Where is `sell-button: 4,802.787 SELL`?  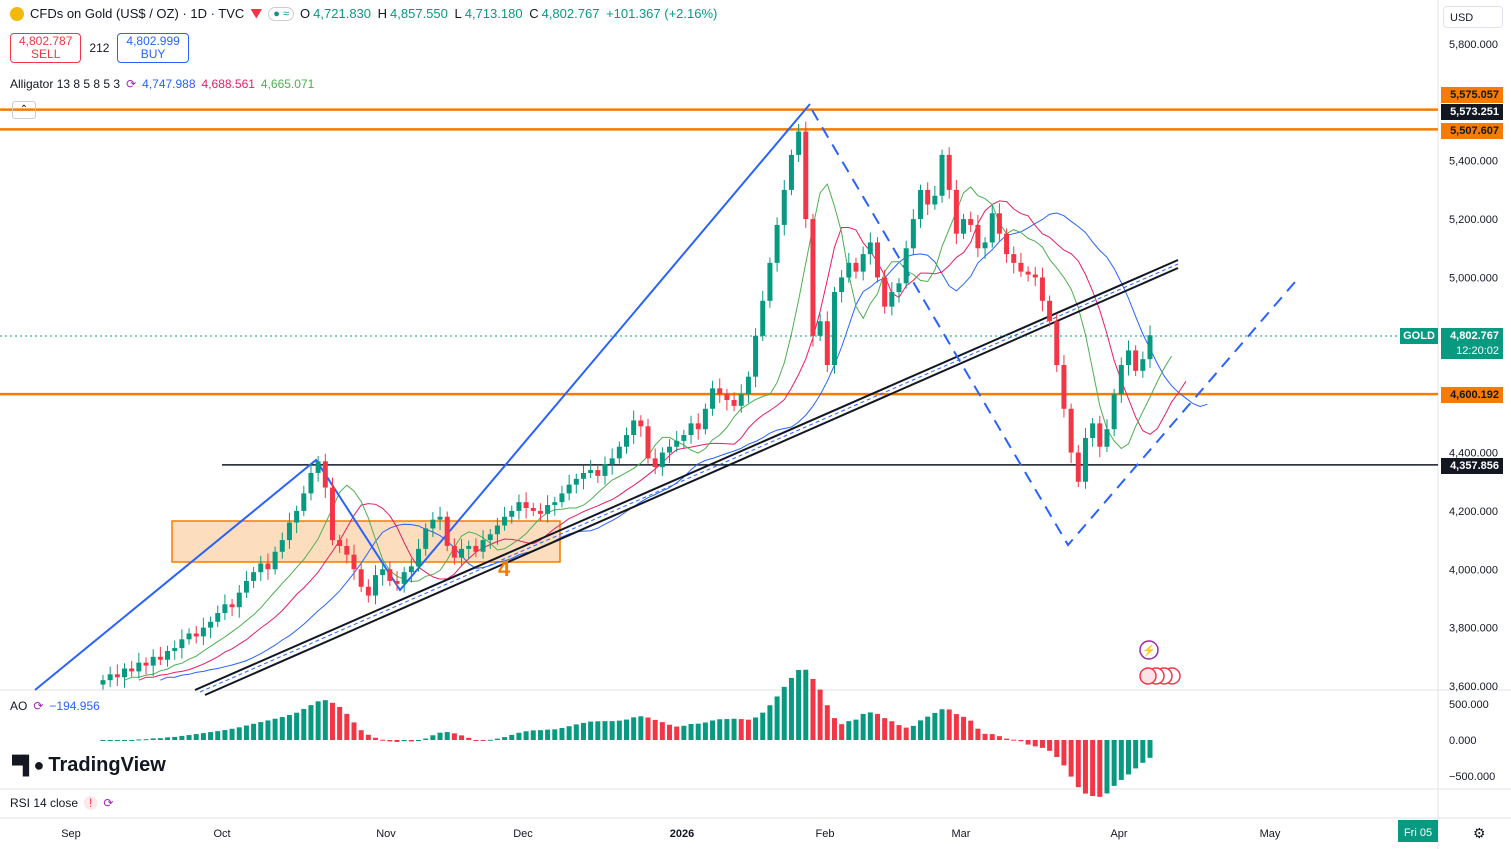
sell-button: 4,802.787 SELL is located at coordinates (46, 48).